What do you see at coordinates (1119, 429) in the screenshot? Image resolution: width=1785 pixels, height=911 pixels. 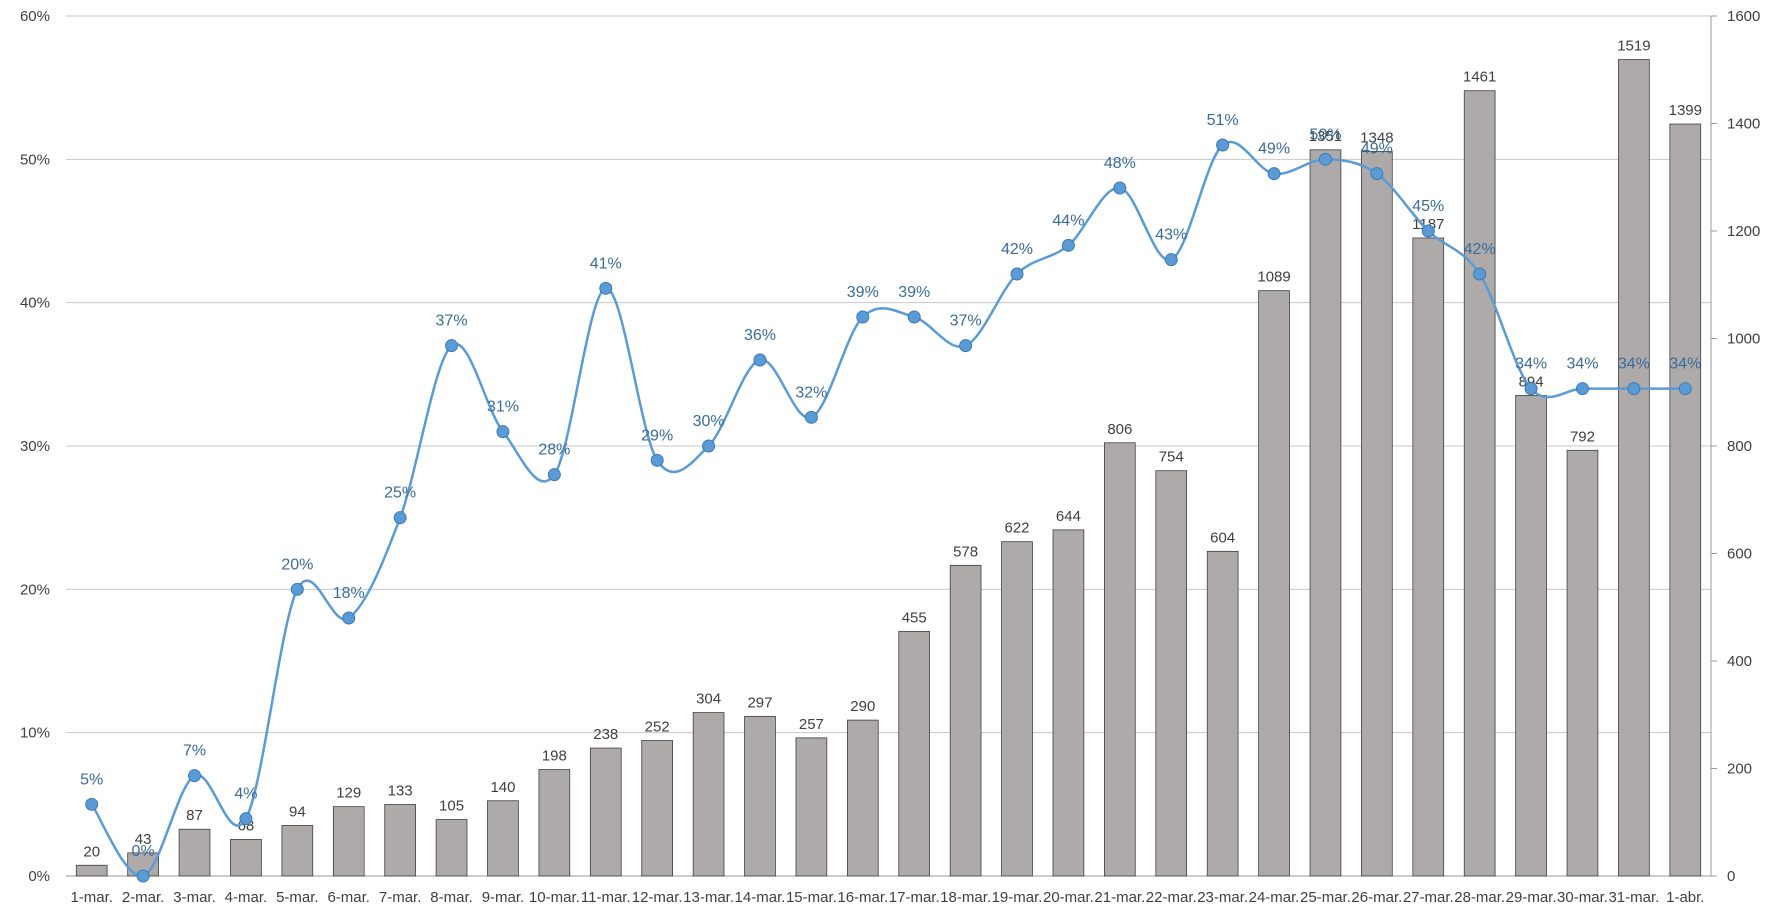 I see `bar-value-label: 806` at bounding box center [1119, 429].